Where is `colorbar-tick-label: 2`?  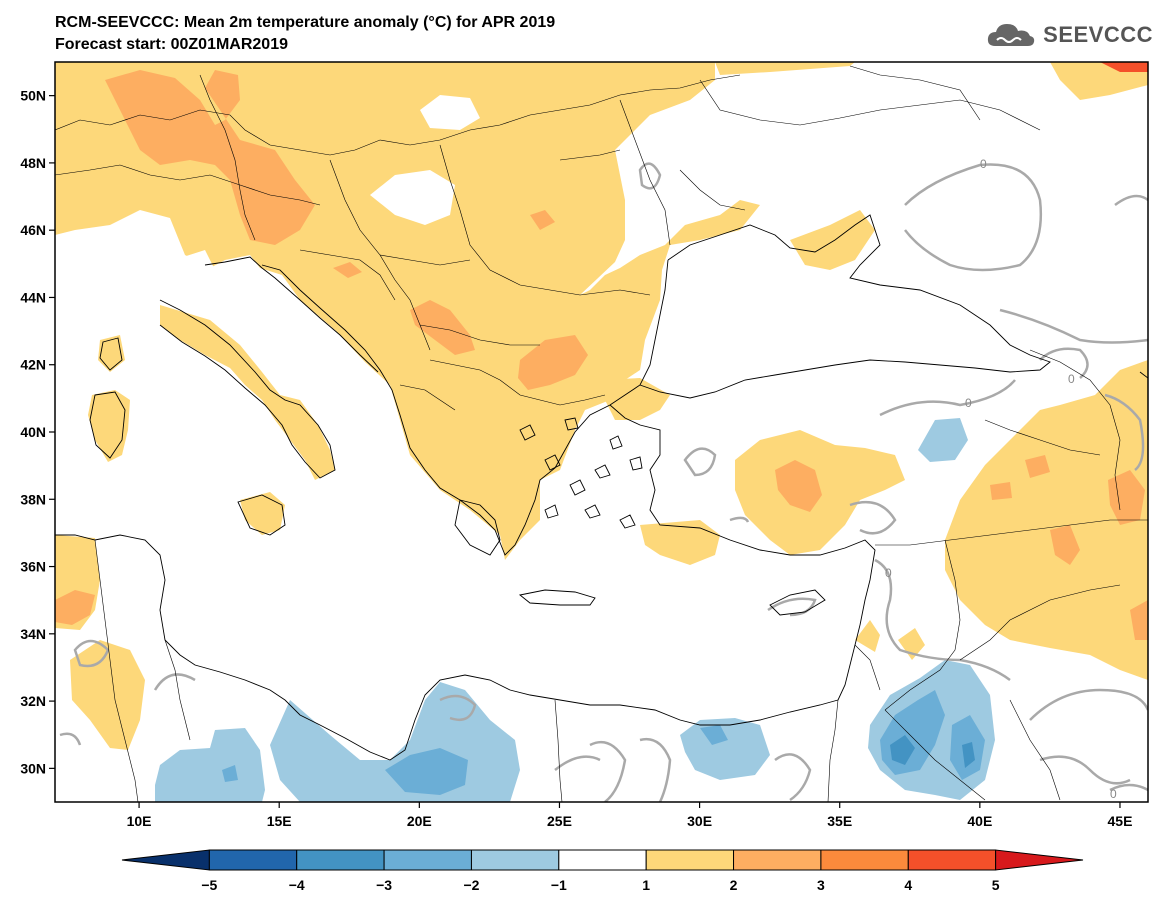 colorbar-tick-label: 2 is located at coordinates (734, 885).